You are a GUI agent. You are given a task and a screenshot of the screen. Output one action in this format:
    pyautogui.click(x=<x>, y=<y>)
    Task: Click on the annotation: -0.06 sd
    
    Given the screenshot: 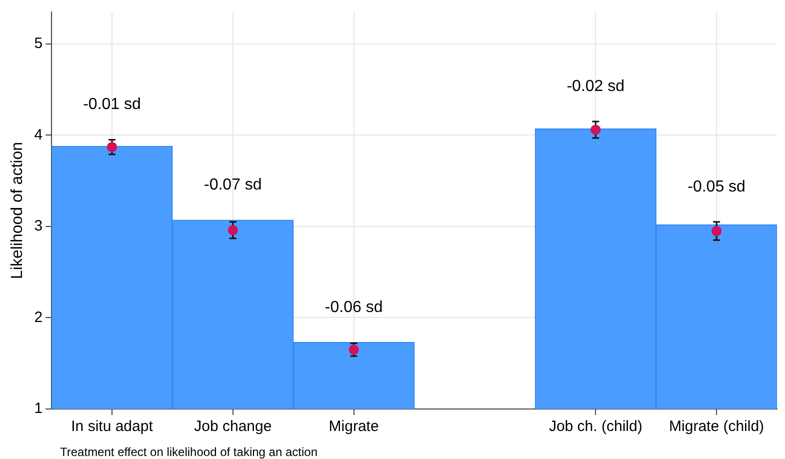 What is the action you would take?
    pyautogui.click(x=353, y=307)
    